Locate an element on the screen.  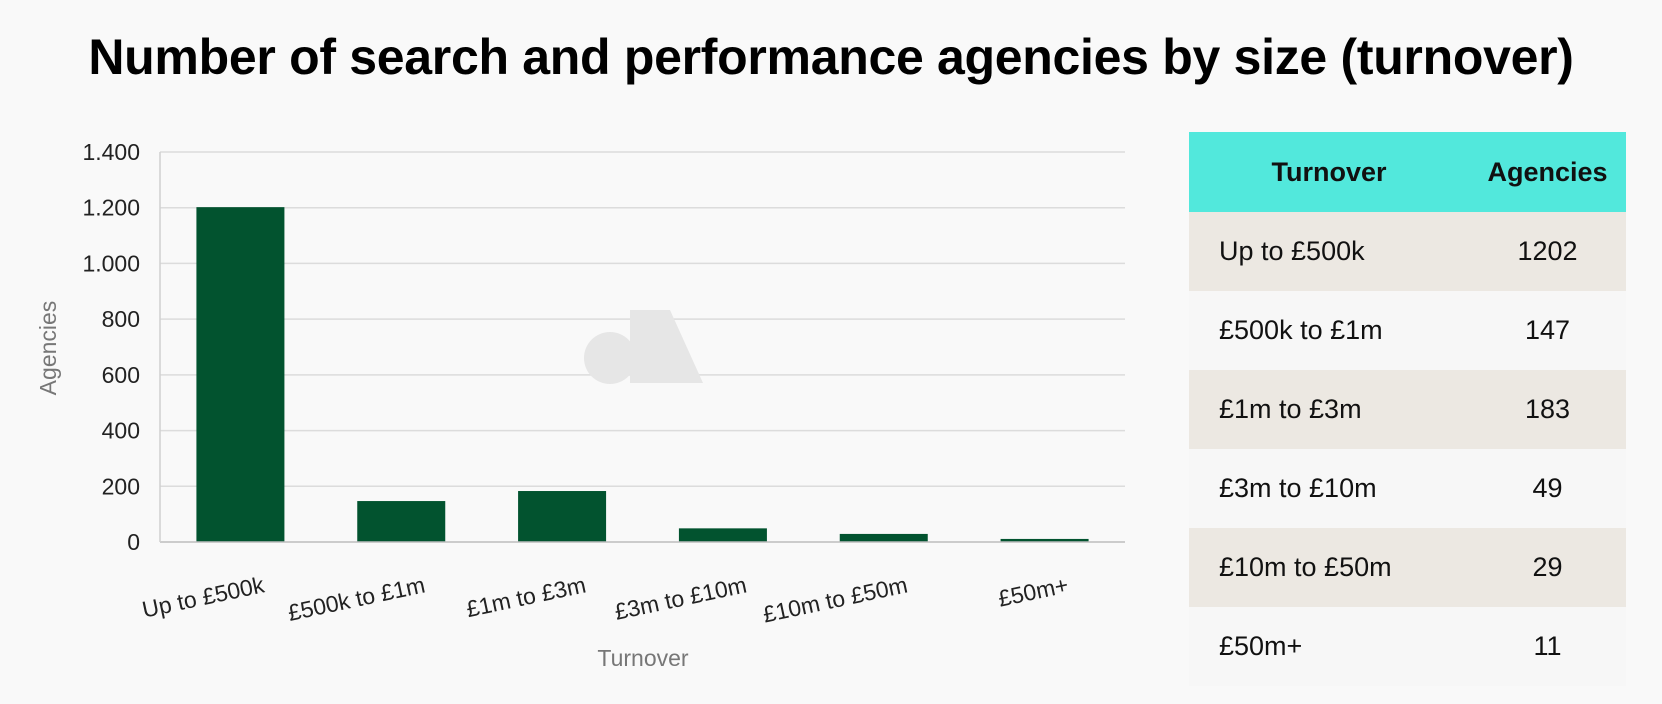
cell-agencies: 147 is located at coordinates (1547, 330).